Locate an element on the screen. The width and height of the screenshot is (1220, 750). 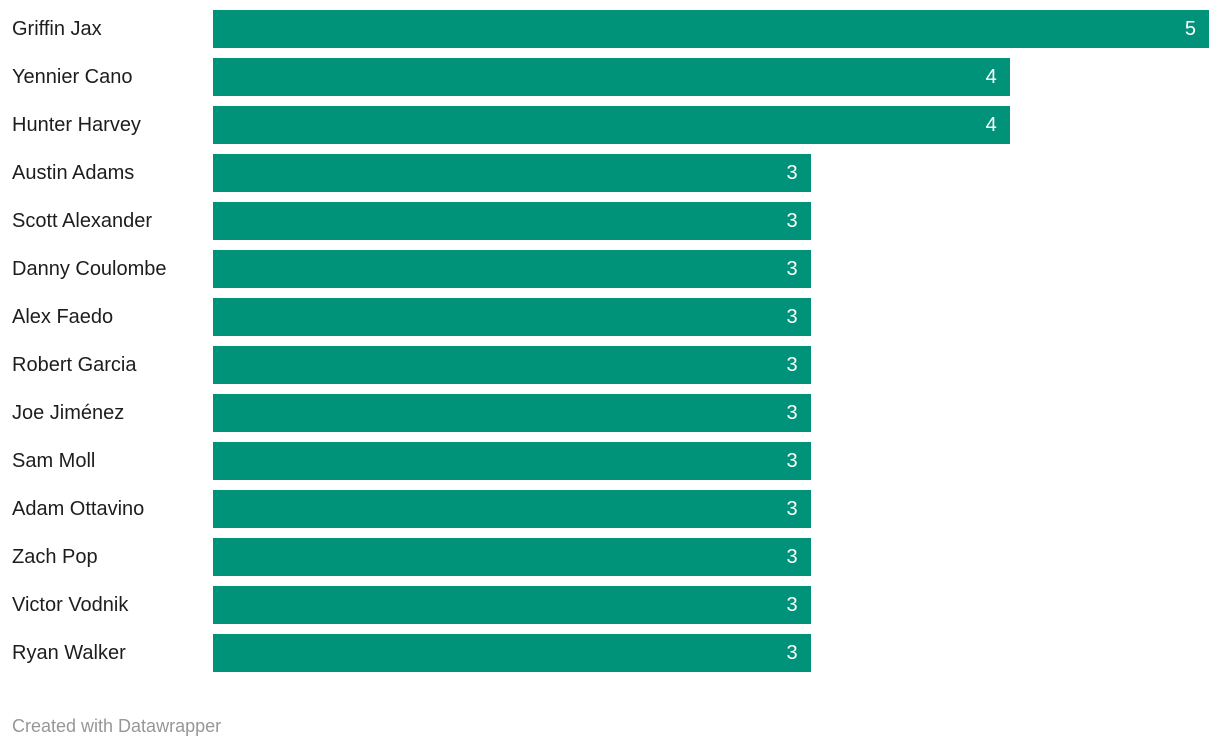
category-label: Sam Moll is located at coordinates (54, 460).